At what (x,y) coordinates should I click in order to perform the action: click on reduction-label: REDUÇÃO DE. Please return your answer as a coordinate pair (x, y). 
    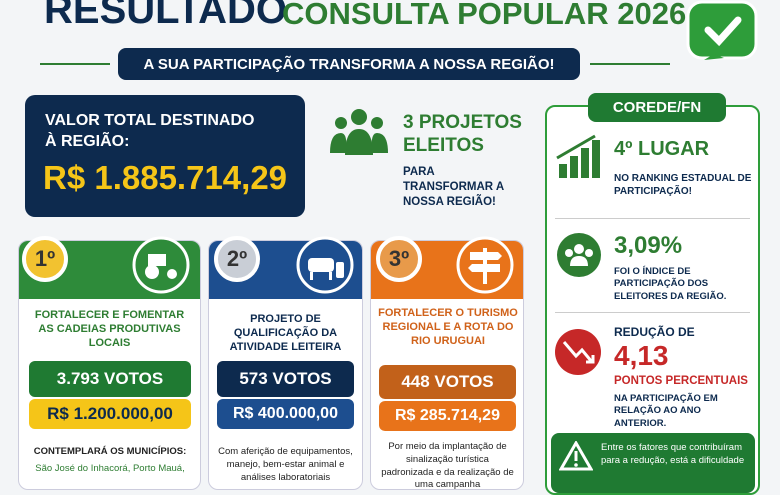
    Looking at the image, I should click on (654, 332).